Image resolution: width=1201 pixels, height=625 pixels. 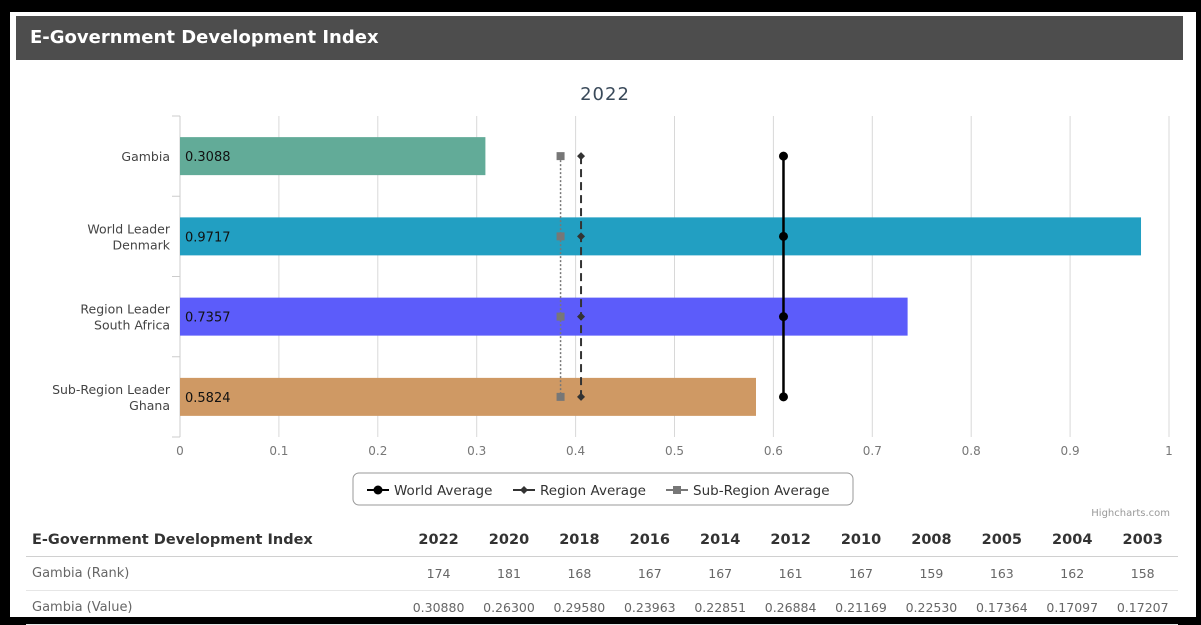 I want to click on table-year-header: 2010, so click(x=861, y=540).